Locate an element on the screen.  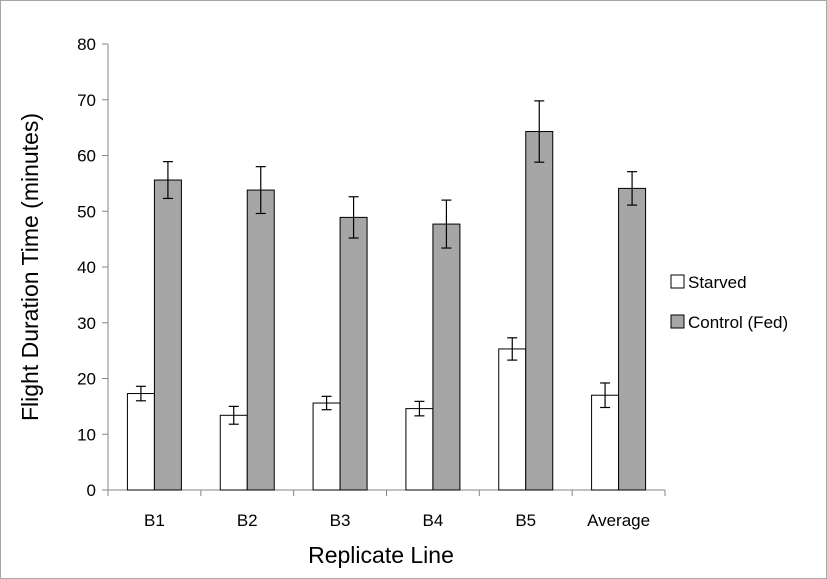
y-tick-label: 30 is located at coordinates (86, 323).